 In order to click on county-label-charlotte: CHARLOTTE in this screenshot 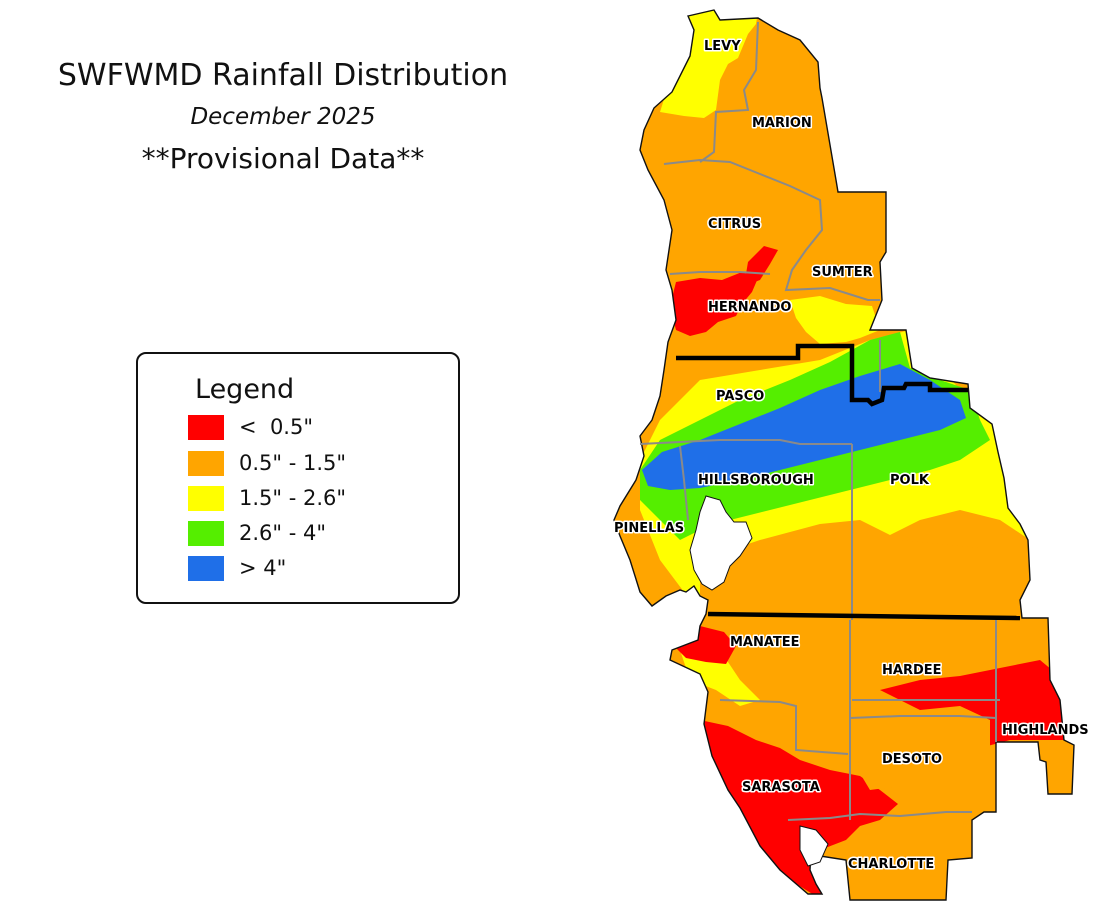, I will do `click(891, 864)`.